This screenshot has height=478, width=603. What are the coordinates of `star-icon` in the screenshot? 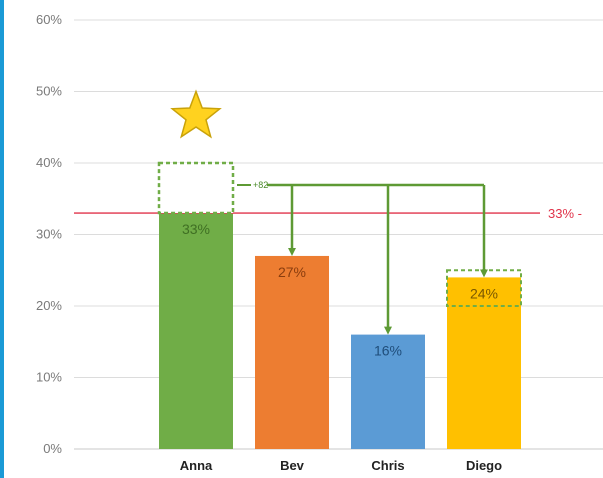 It's located at (196, 114).